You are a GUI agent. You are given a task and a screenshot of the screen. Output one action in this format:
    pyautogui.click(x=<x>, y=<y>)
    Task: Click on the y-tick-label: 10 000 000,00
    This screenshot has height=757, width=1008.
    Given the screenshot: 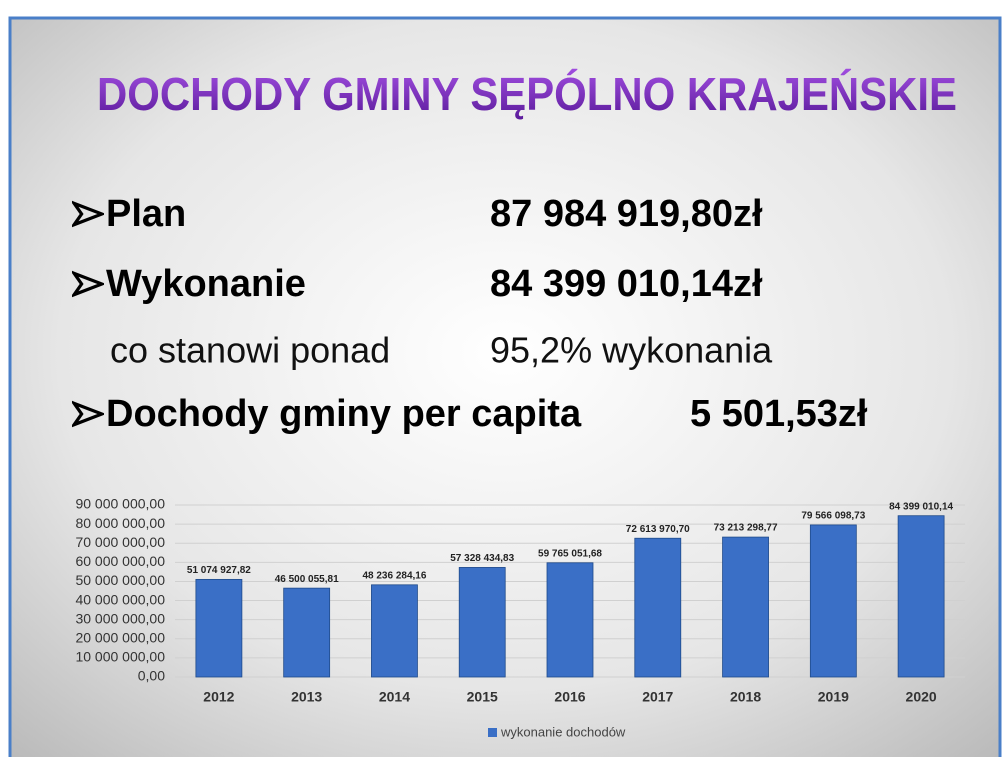 What is the action you would take?
    pyautogui.click(x=120, y=657)
    